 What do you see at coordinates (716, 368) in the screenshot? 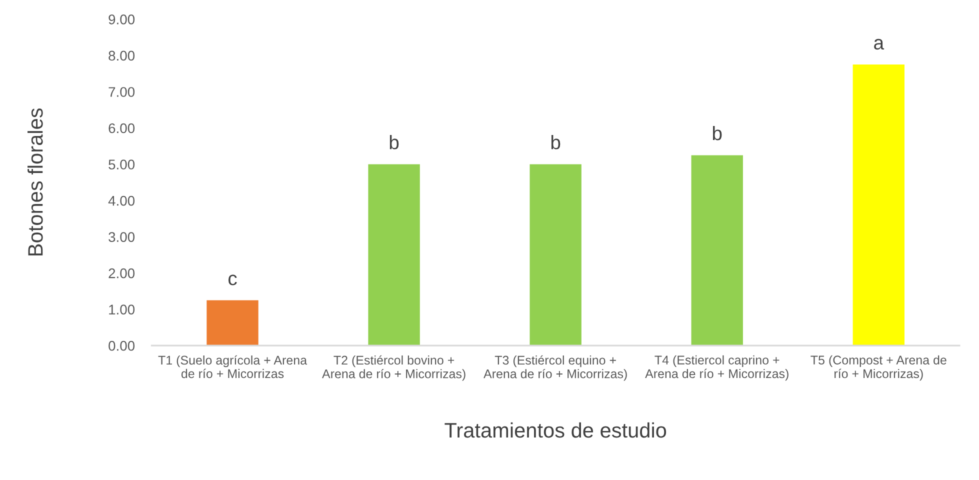
I see `x-tick-label: T4 (Estiercol caprino + Arena de río + Micorrizas)` at bounding box center [716, 368].